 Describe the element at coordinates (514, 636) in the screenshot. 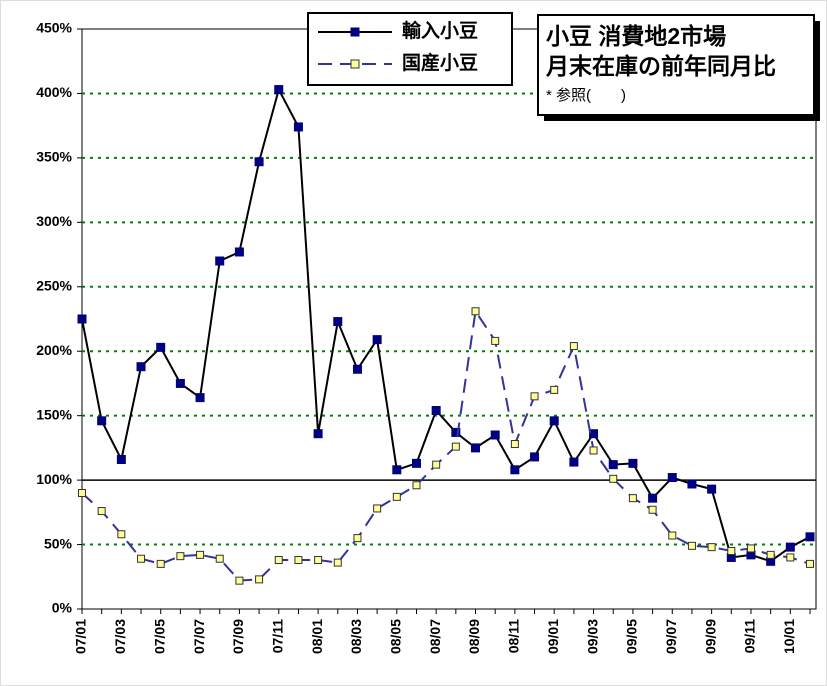

I see `x-tick-label: 08/11` at that location.